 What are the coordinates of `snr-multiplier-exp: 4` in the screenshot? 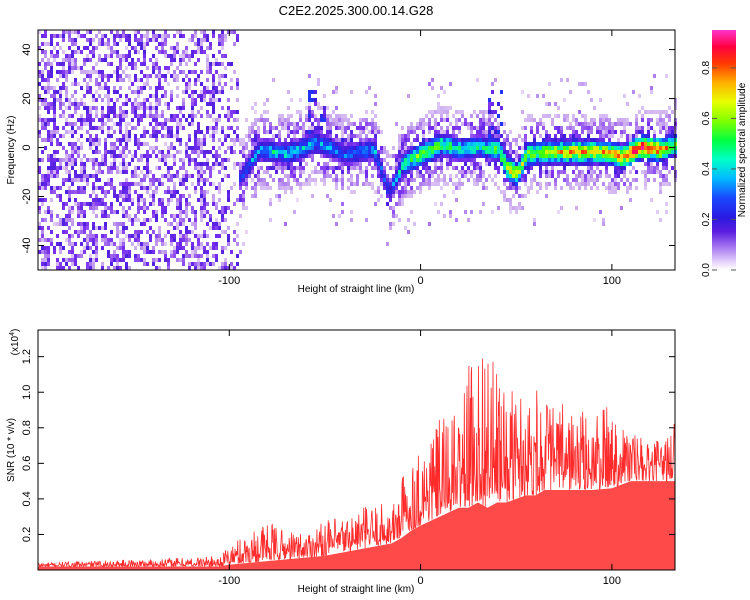 It's located at (12, 334).